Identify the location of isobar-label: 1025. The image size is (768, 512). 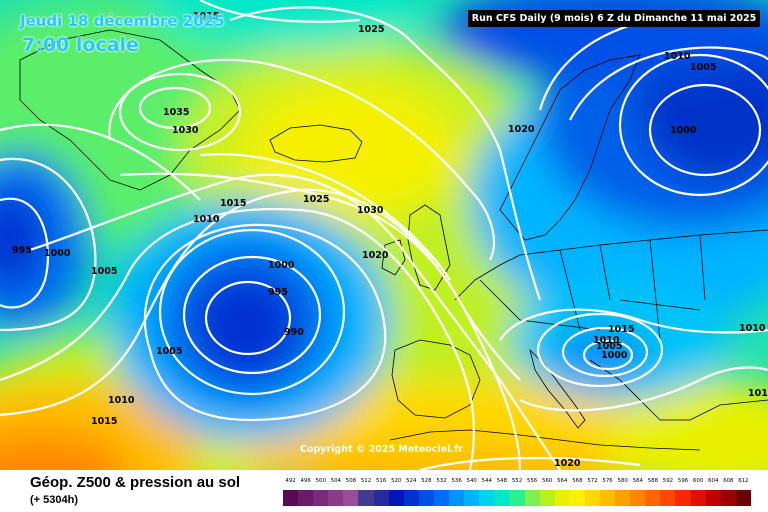
(371, 29).